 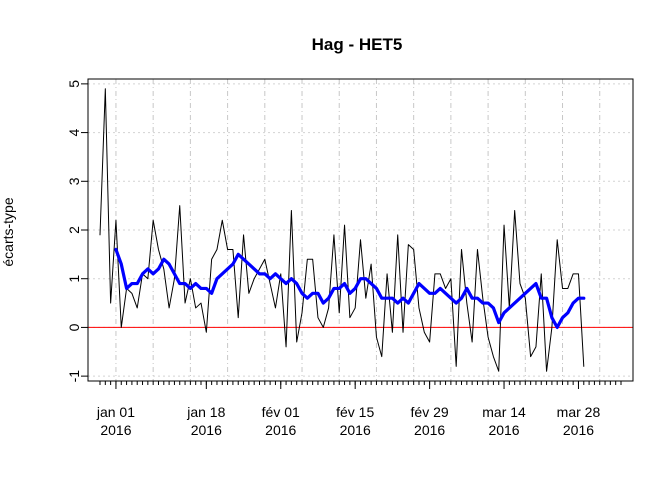 I want to click on y-tick-label: 5, so click(x=74, y=84).